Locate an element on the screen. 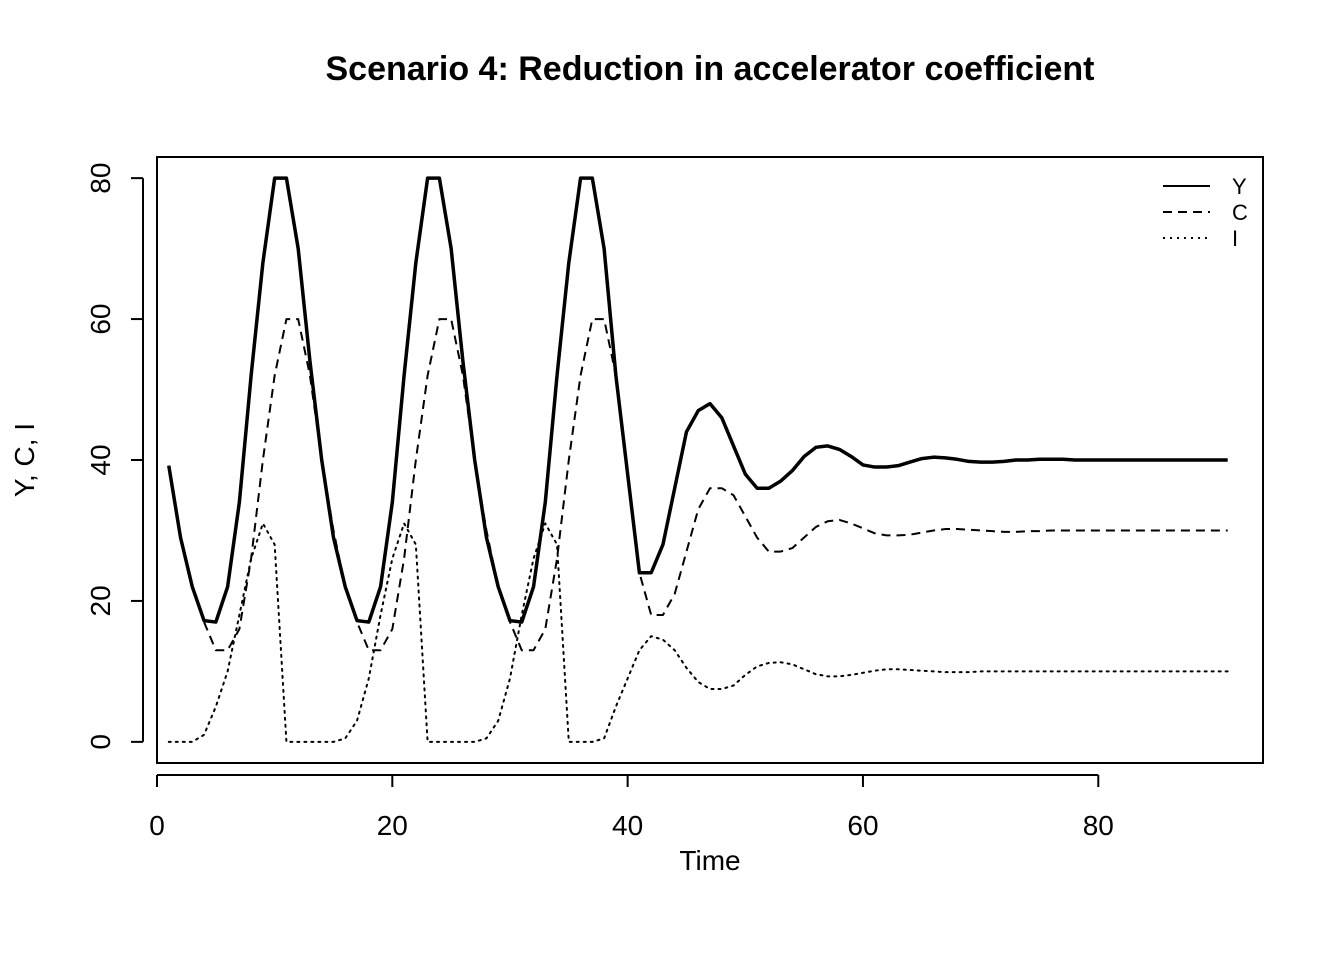  x-tick-label: 60 is located at coordinates (862, 825).